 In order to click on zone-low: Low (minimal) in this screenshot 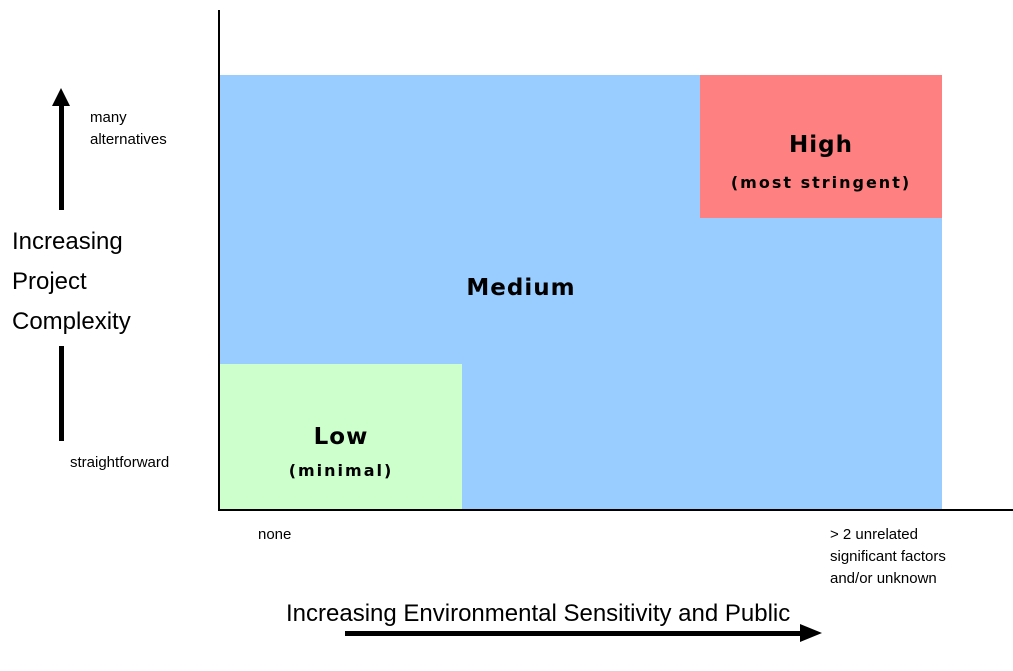, I will do `click(341, 436)`.